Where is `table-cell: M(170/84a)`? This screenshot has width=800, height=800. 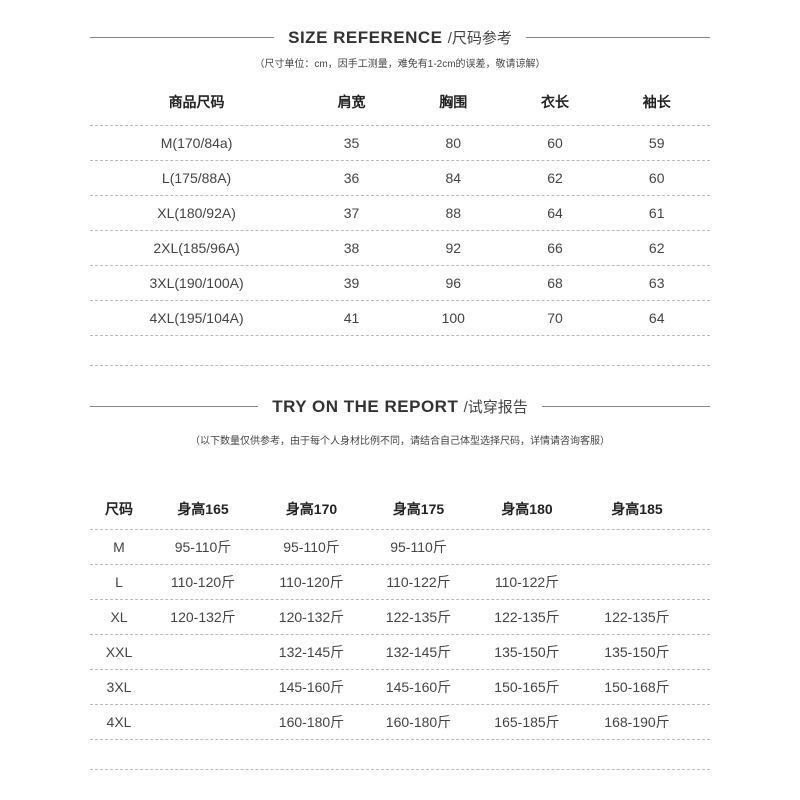
table-cell: M(170/84a) is located at coordinates (196, 143).